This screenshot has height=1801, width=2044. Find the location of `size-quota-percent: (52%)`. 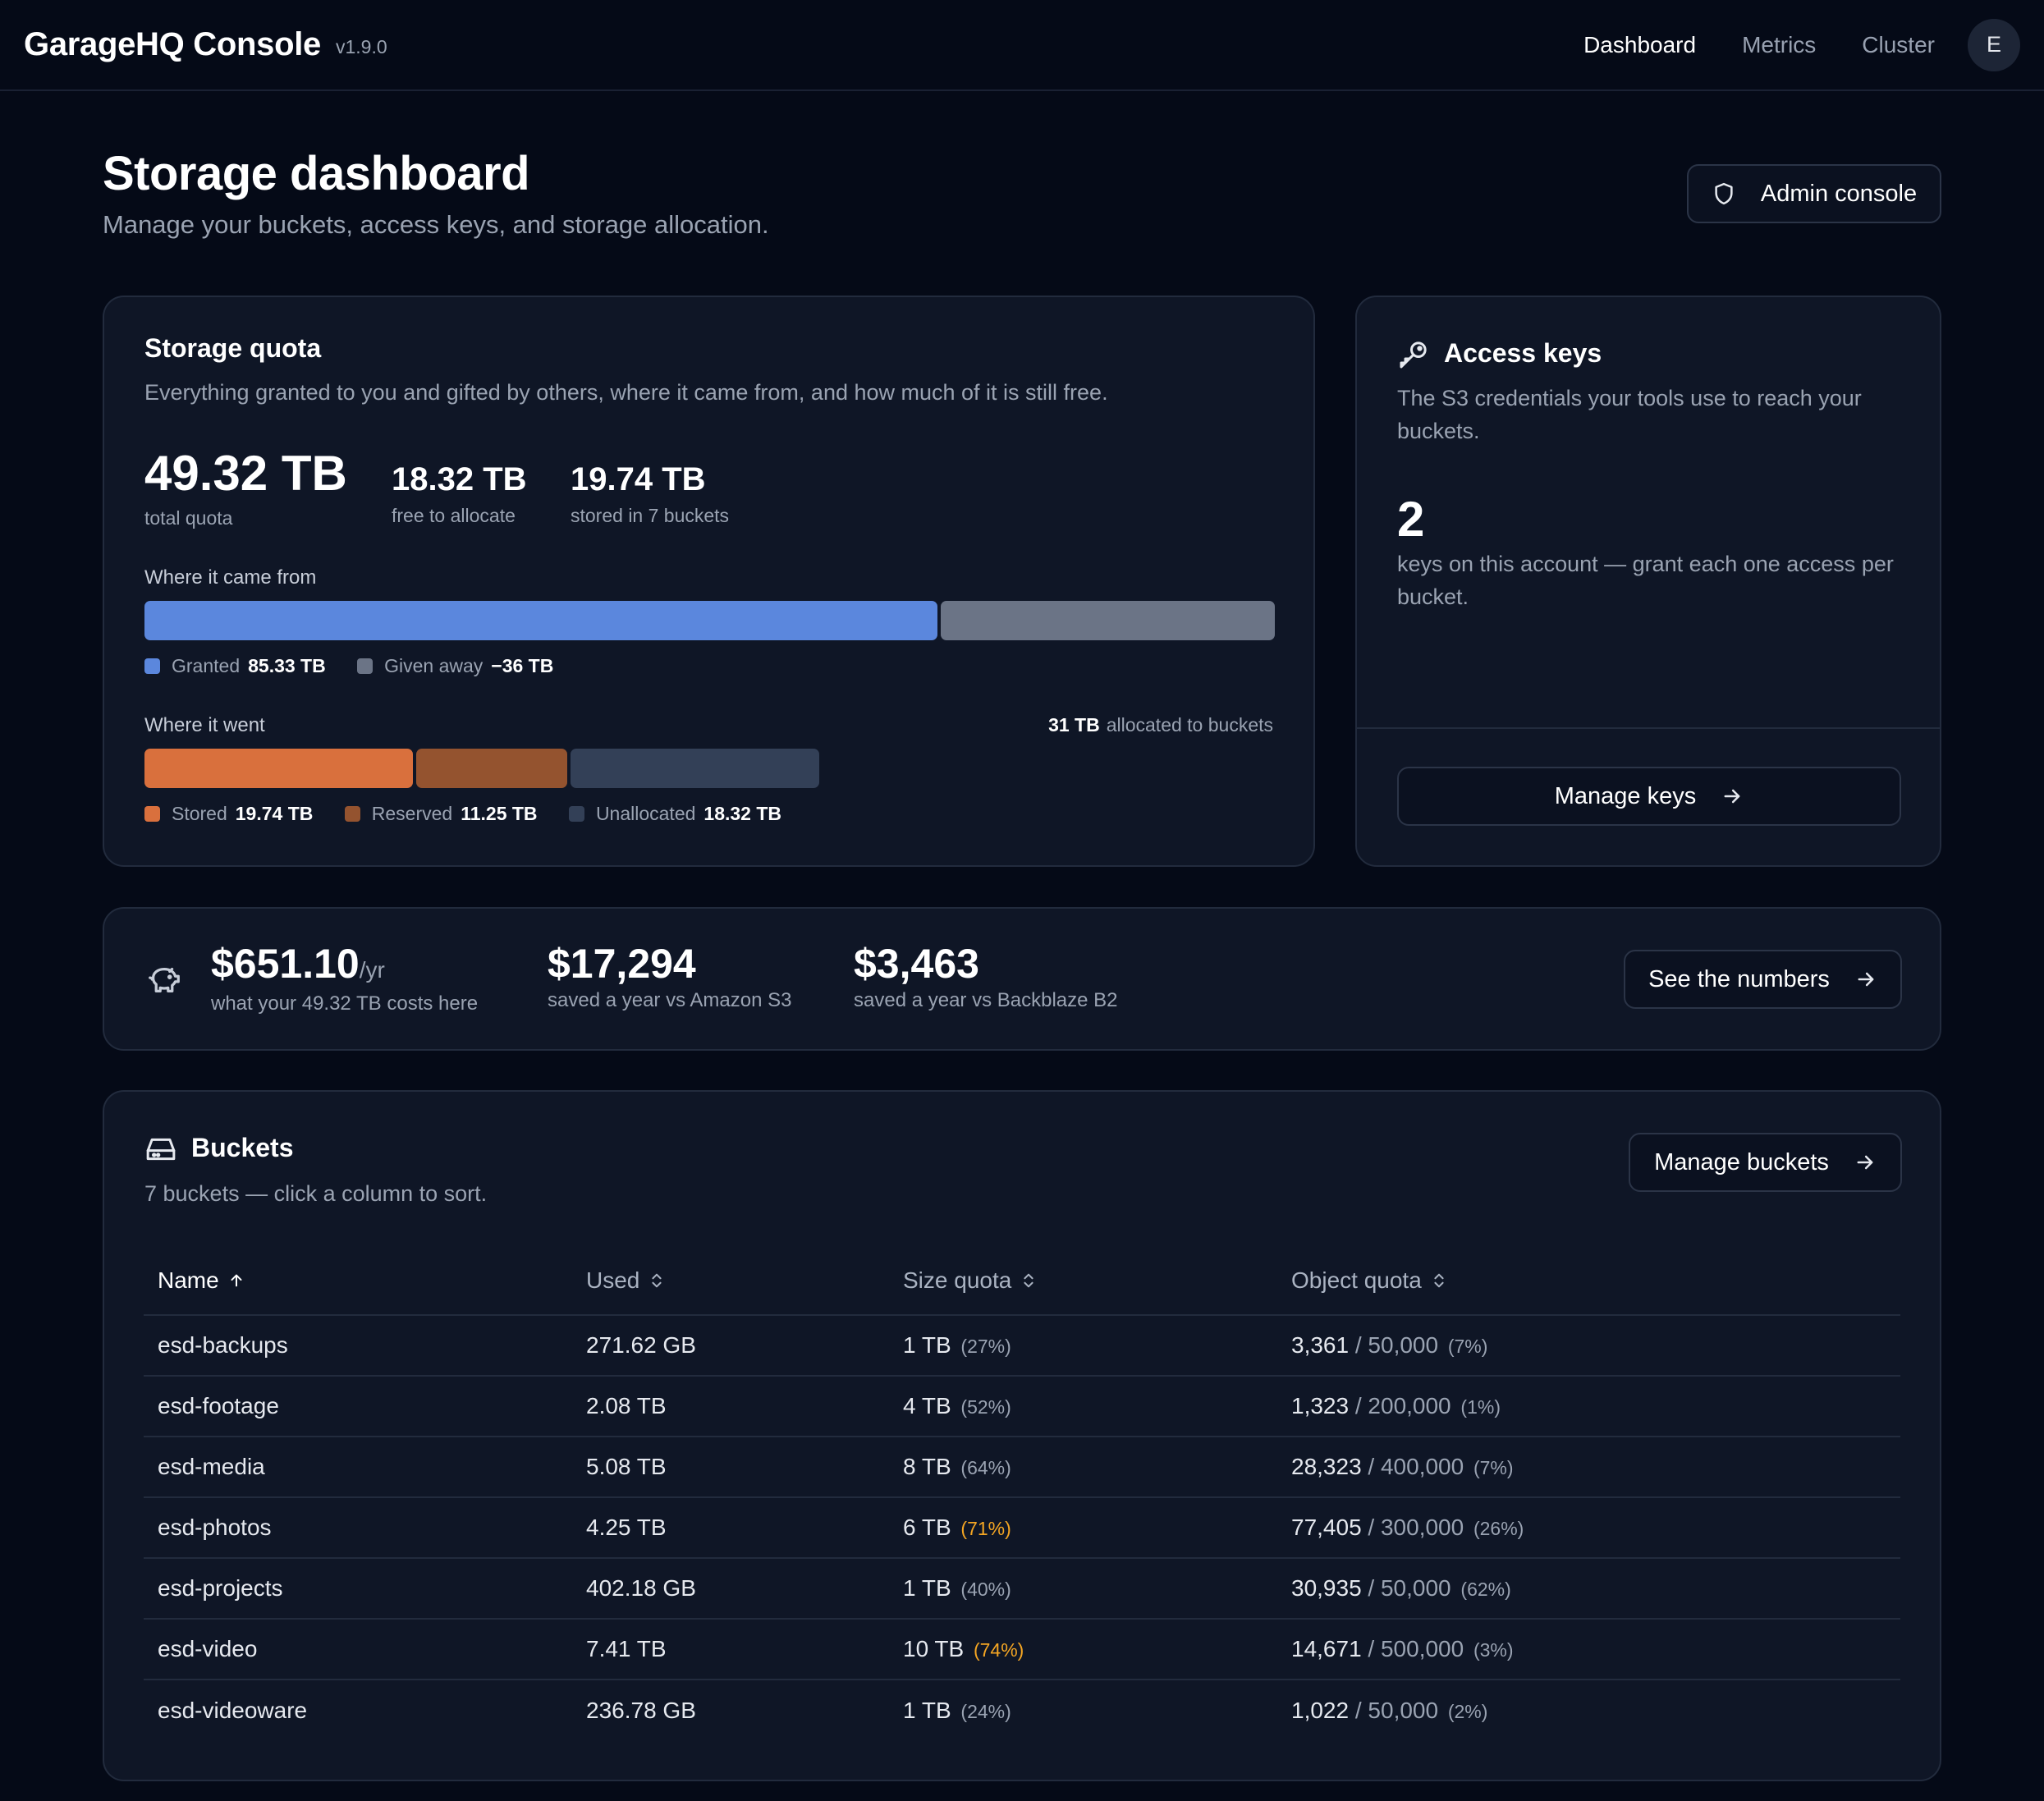

size-quota-percent: (52%) is located at coordinates (985, 1407).